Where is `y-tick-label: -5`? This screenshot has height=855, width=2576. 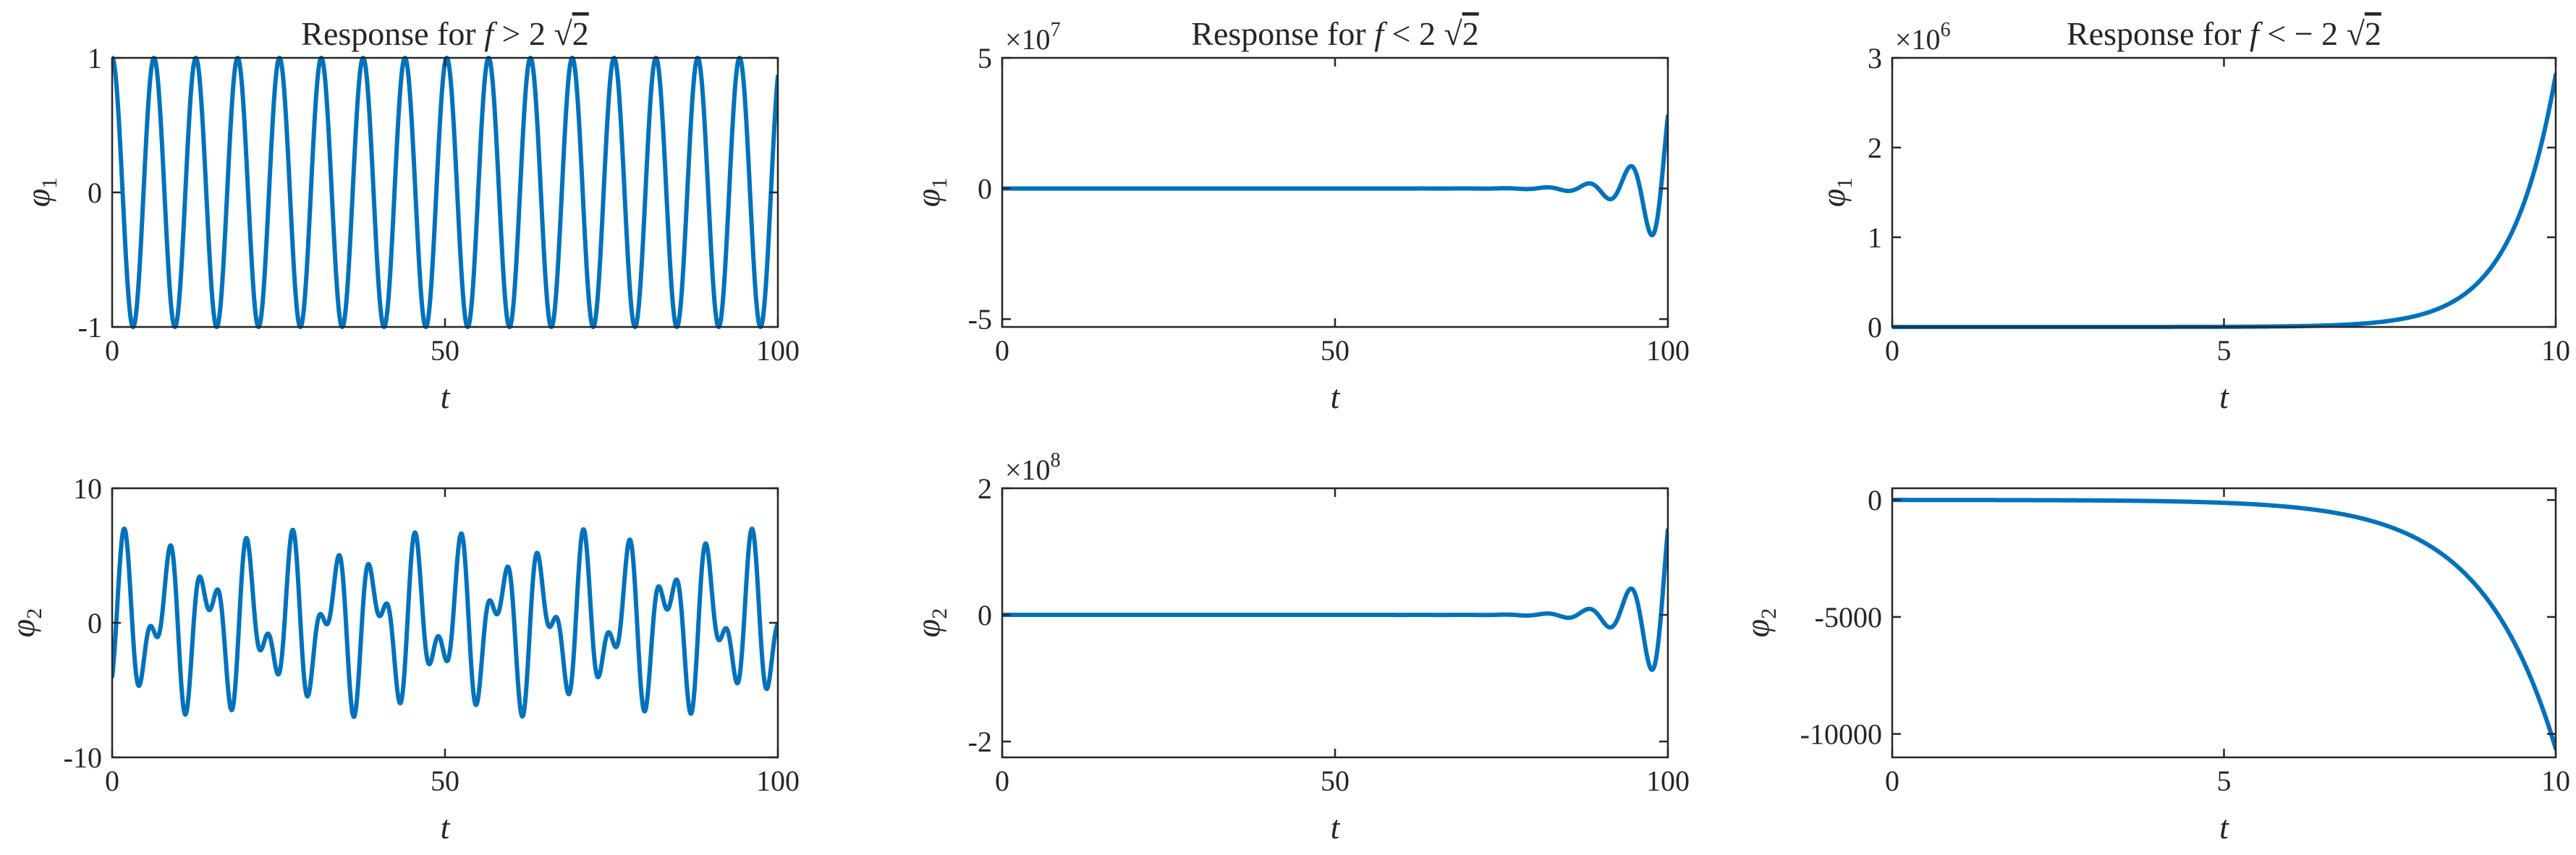 y-tick-label: -5 is located at coordinates (980, 319).